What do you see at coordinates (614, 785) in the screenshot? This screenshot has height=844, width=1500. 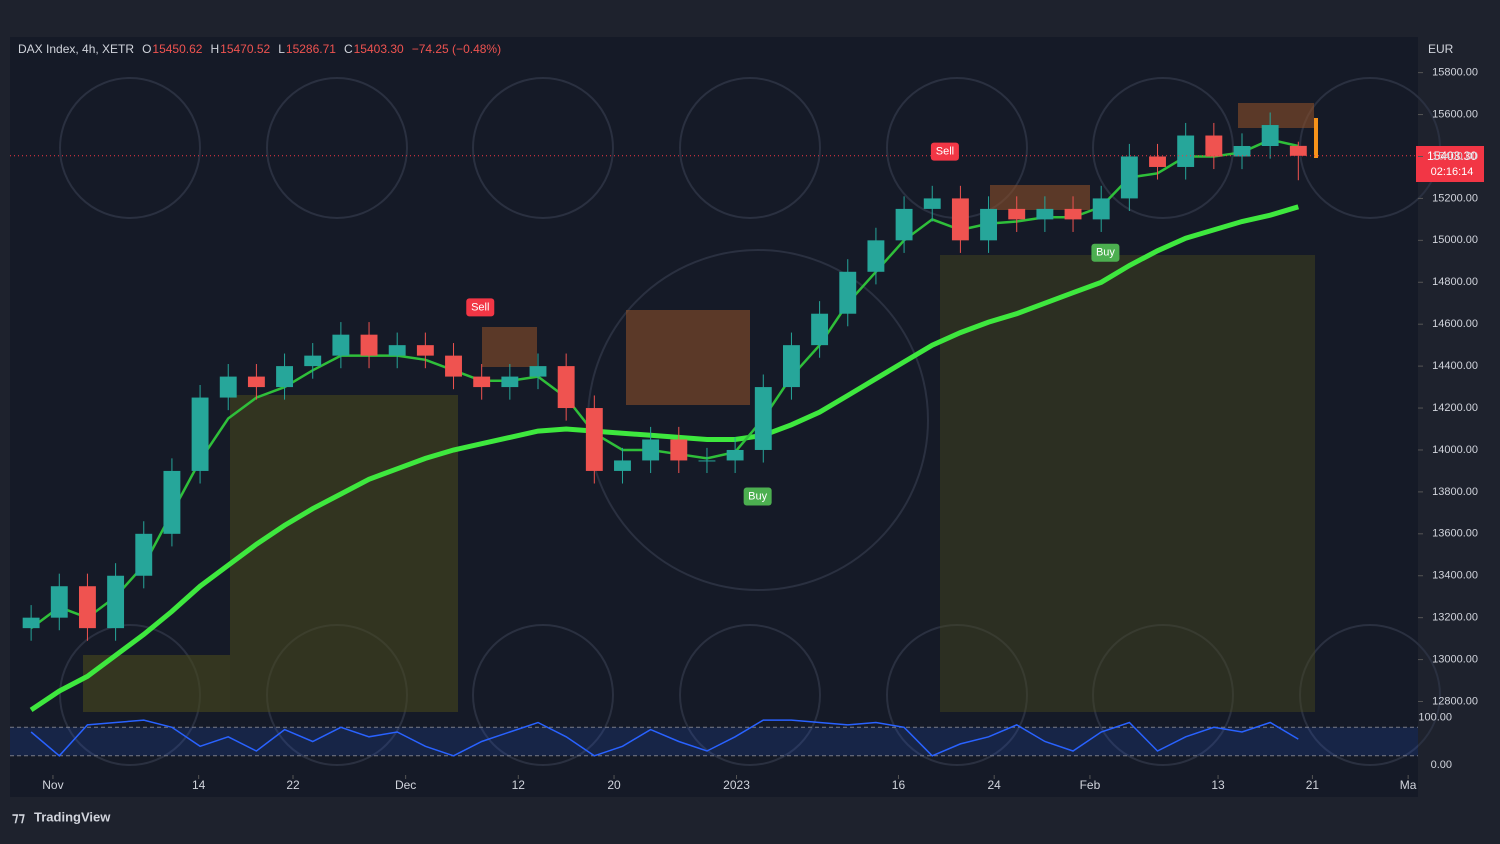 I see `x-tick-label: 20` at bounding box center [614, 785].